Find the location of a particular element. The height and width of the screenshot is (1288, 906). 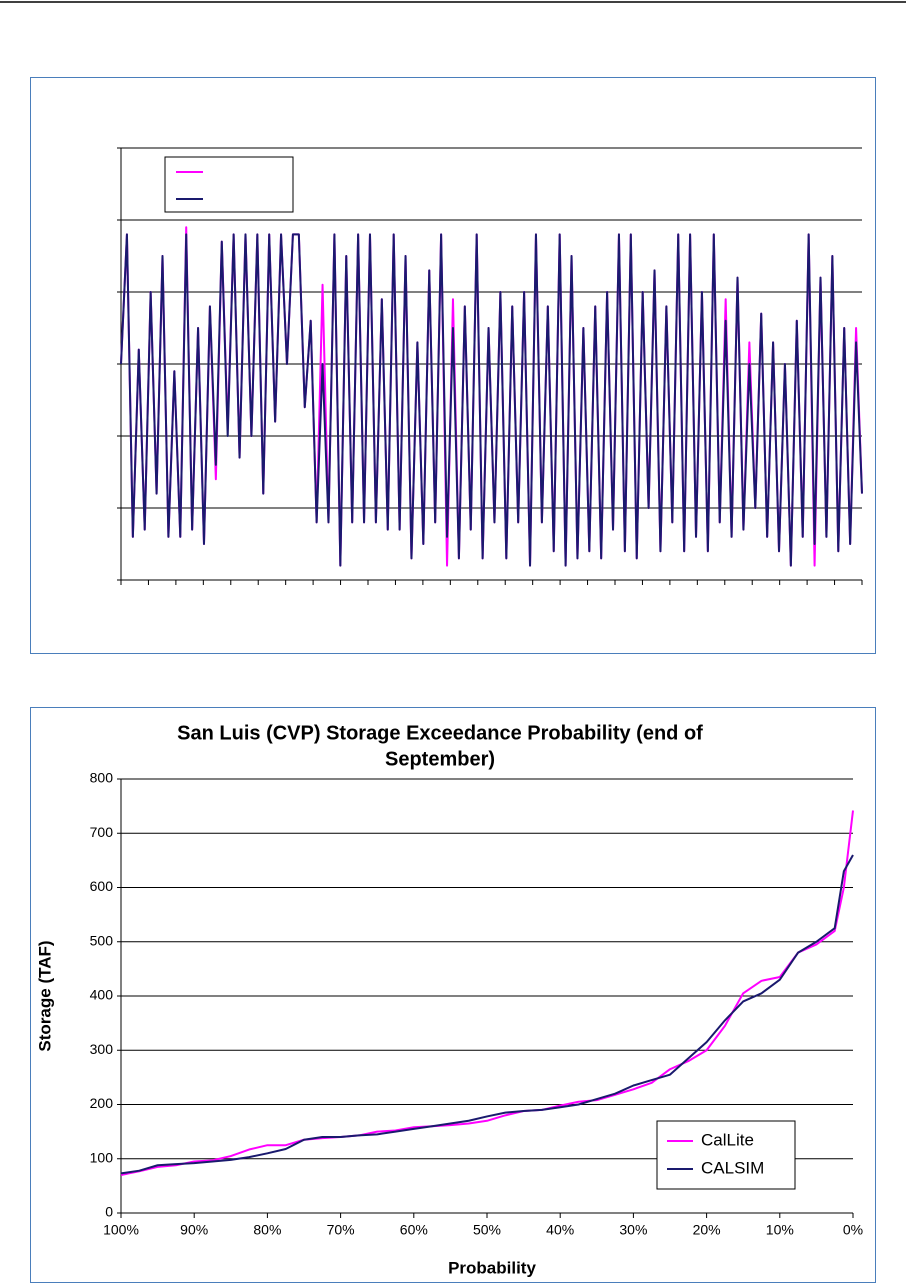

y-tick-label: 700 is located at coordinates (102, 832).